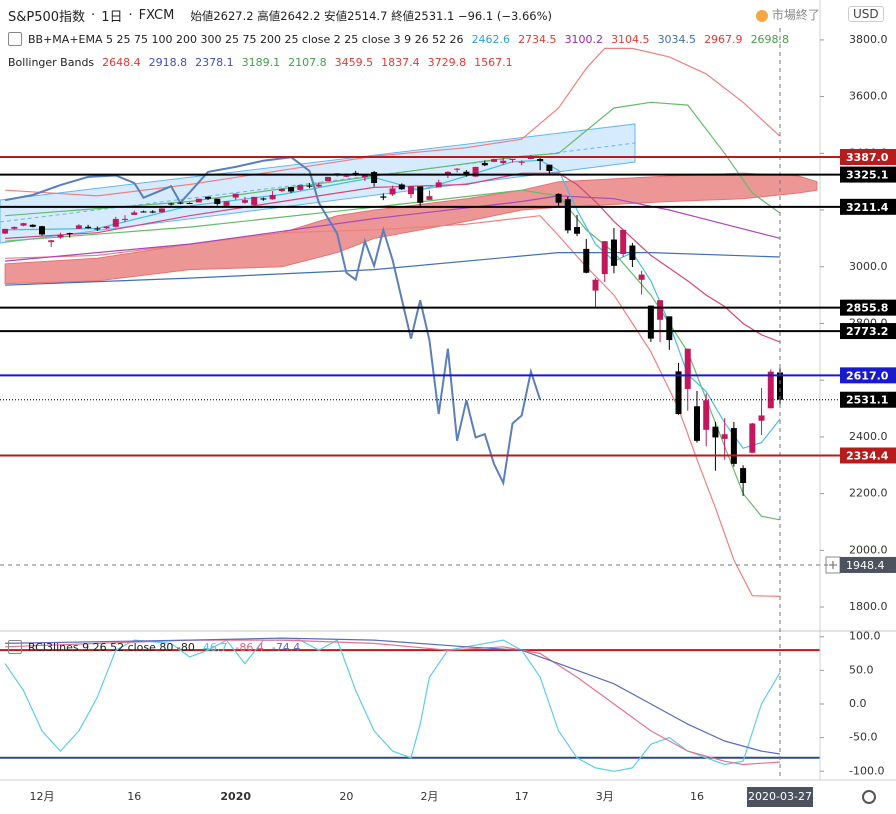 This screenshot has height=814, width=896. Describe the element at coordinates (493, 62) in the screenshot. I see `legend-value: 1567.1` at that location.